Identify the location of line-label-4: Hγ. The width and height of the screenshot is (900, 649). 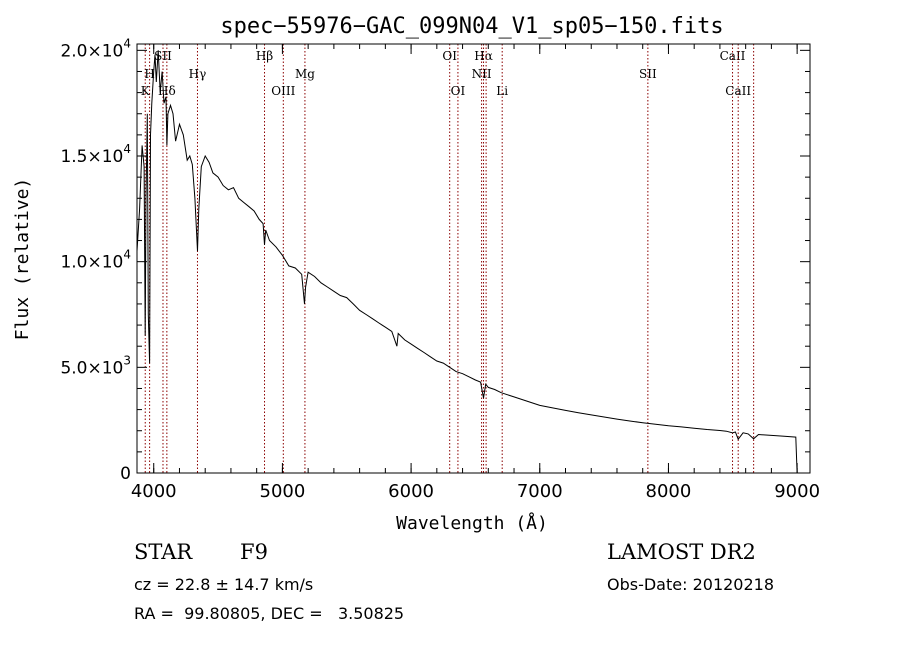
(198, 74).